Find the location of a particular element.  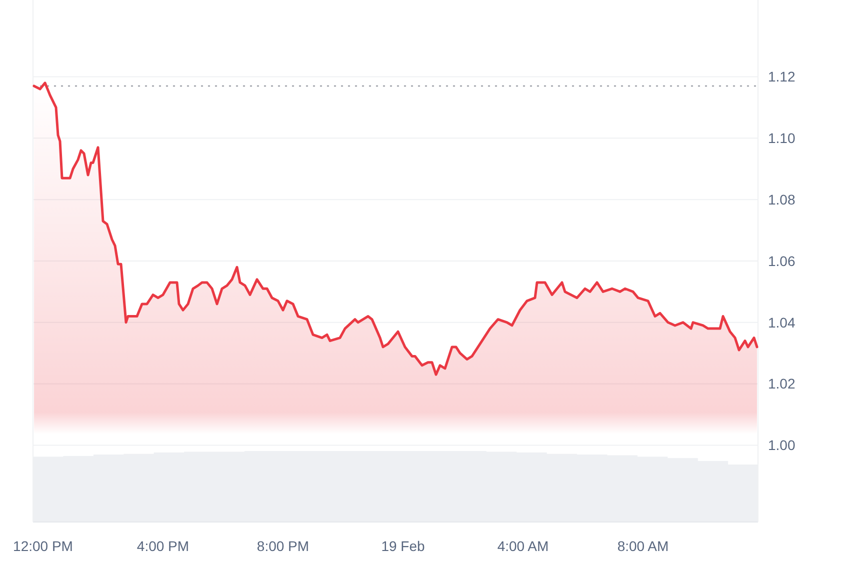

y-tick-label: 1.04 is located at coordinates (782, 322).